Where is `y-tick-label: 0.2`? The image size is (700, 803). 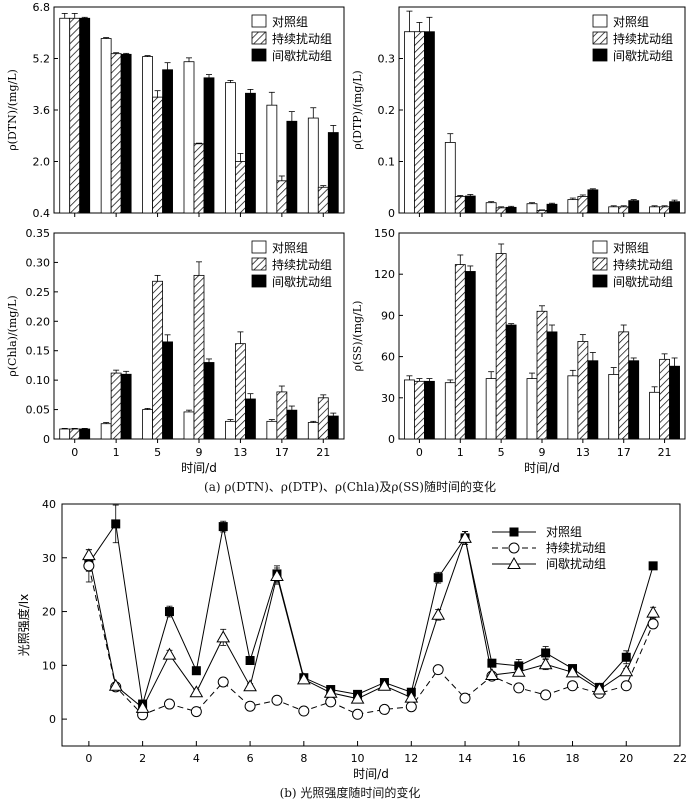 y-tick-label: 0.2 is located at coordinates (387, 110).